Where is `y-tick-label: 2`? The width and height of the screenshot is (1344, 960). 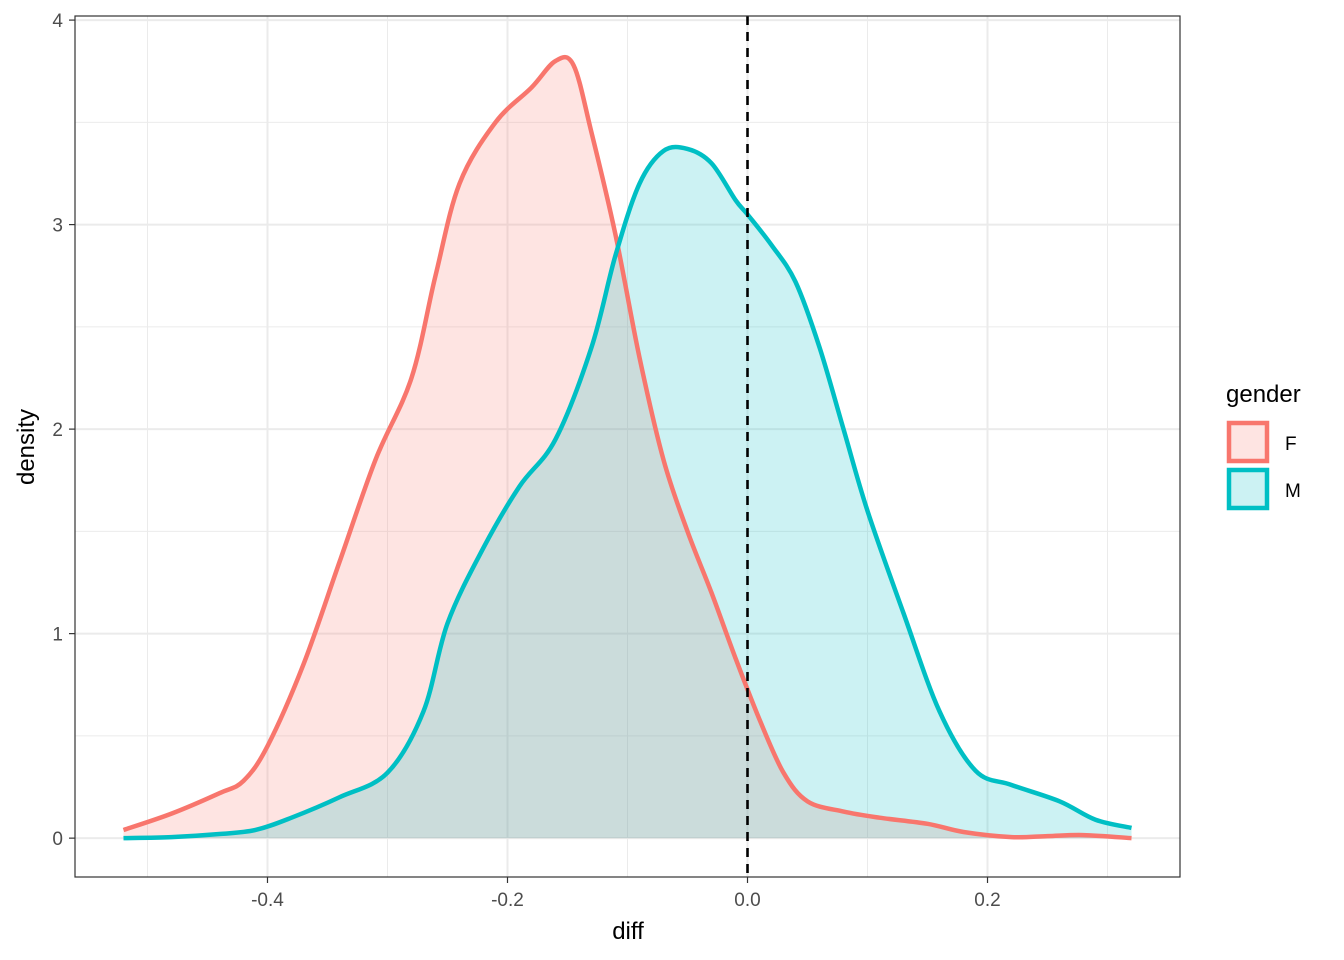 y-tick-label: 2 is located at coordinates (57, 430).